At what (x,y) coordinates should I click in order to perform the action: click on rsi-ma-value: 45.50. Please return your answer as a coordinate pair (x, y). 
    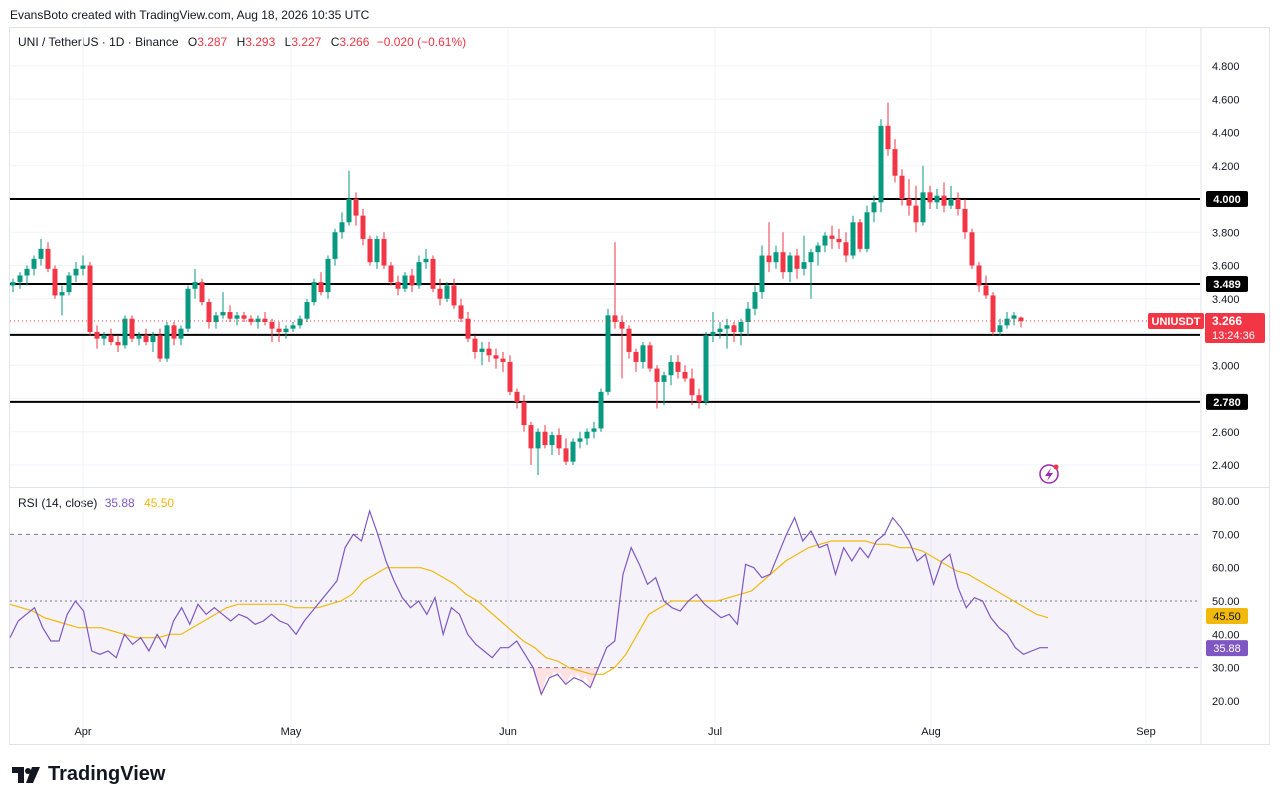
    Looking at the image, I should click on (159, 503).